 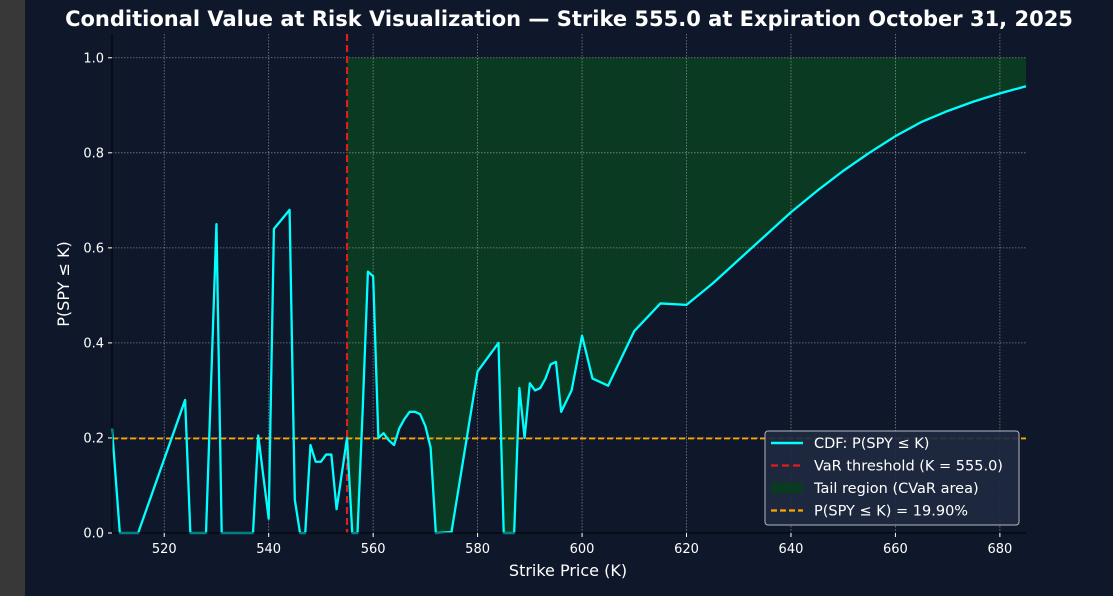 What do you see at coordinates (568, 570) in the screenshot?
I see `x-axis-label: Strike Price (K)` at bounding box center [568, 570].